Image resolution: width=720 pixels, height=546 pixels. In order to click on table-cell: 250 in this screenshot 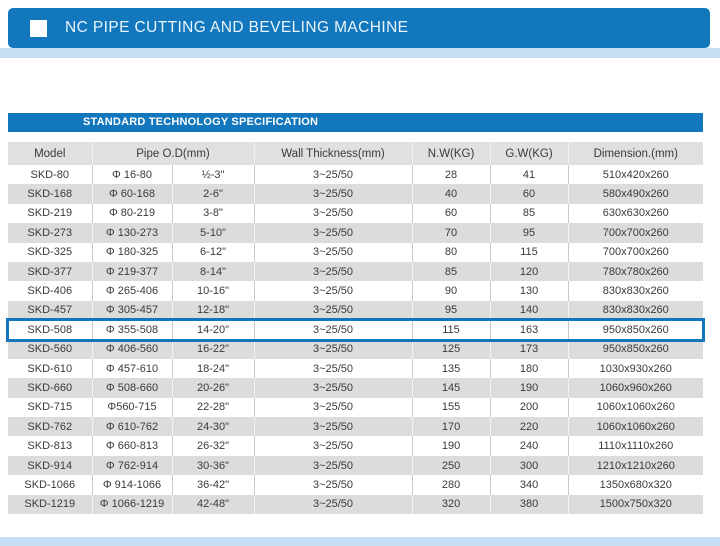, I will do `click(451, 465)`.